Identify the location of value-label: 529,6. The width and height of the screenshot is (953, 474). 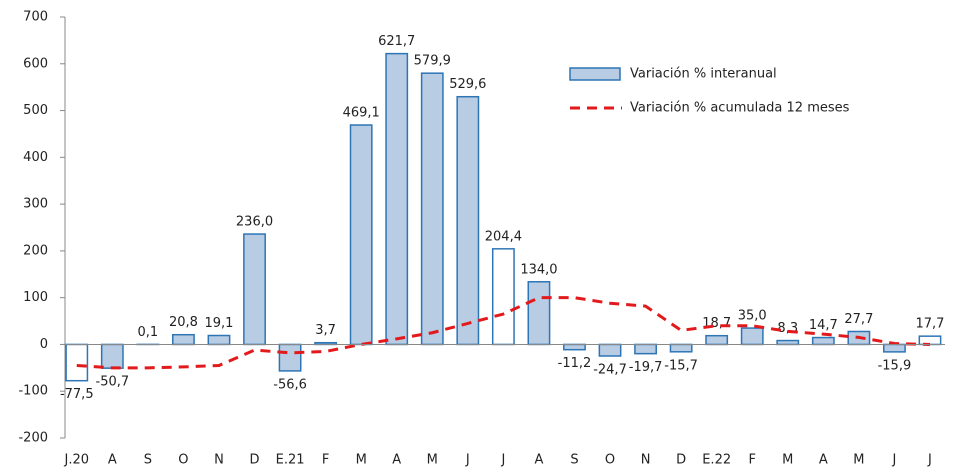
(467, 84).